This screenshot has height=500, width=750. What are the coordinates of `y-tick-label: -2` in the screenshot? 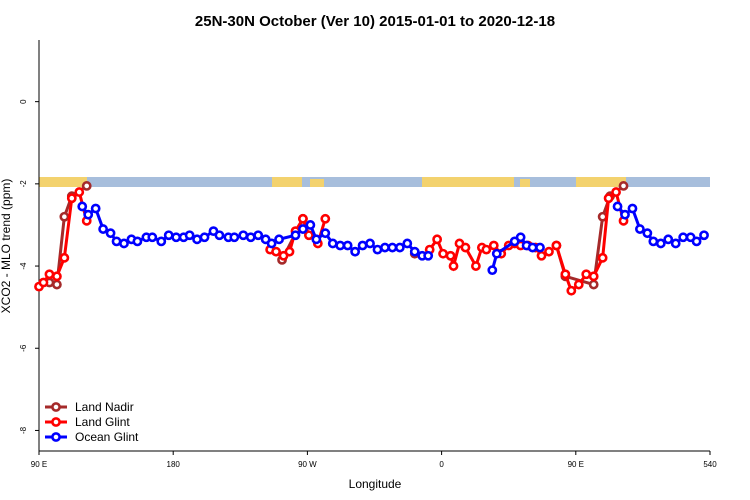 It's located at (23, 184).